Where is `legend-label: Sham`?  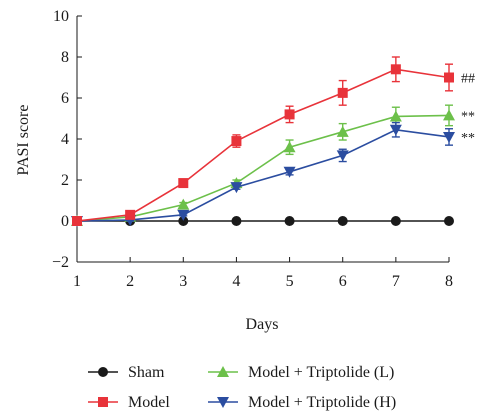
legend-label: Sham is located at coordinates (146, 372).